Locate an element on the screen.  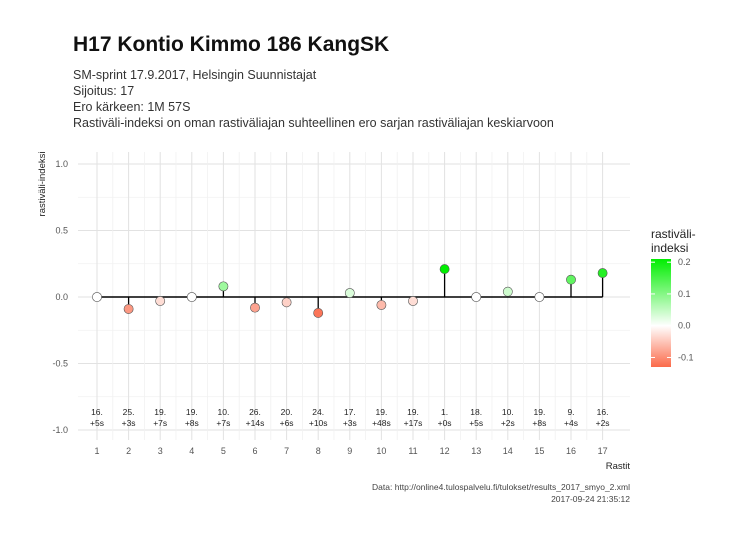
legend-title-line2: indeksi is located at coordinates (669, 248).